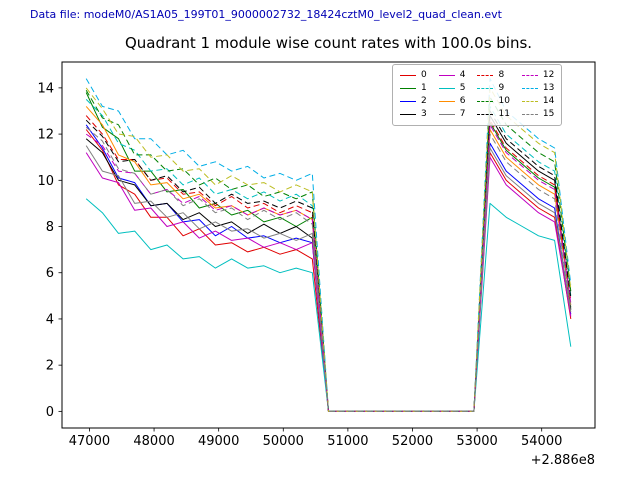 The width and height of the screenshot is (640, 480). I want to click on y-tick-label: 2, so click(50, 366).